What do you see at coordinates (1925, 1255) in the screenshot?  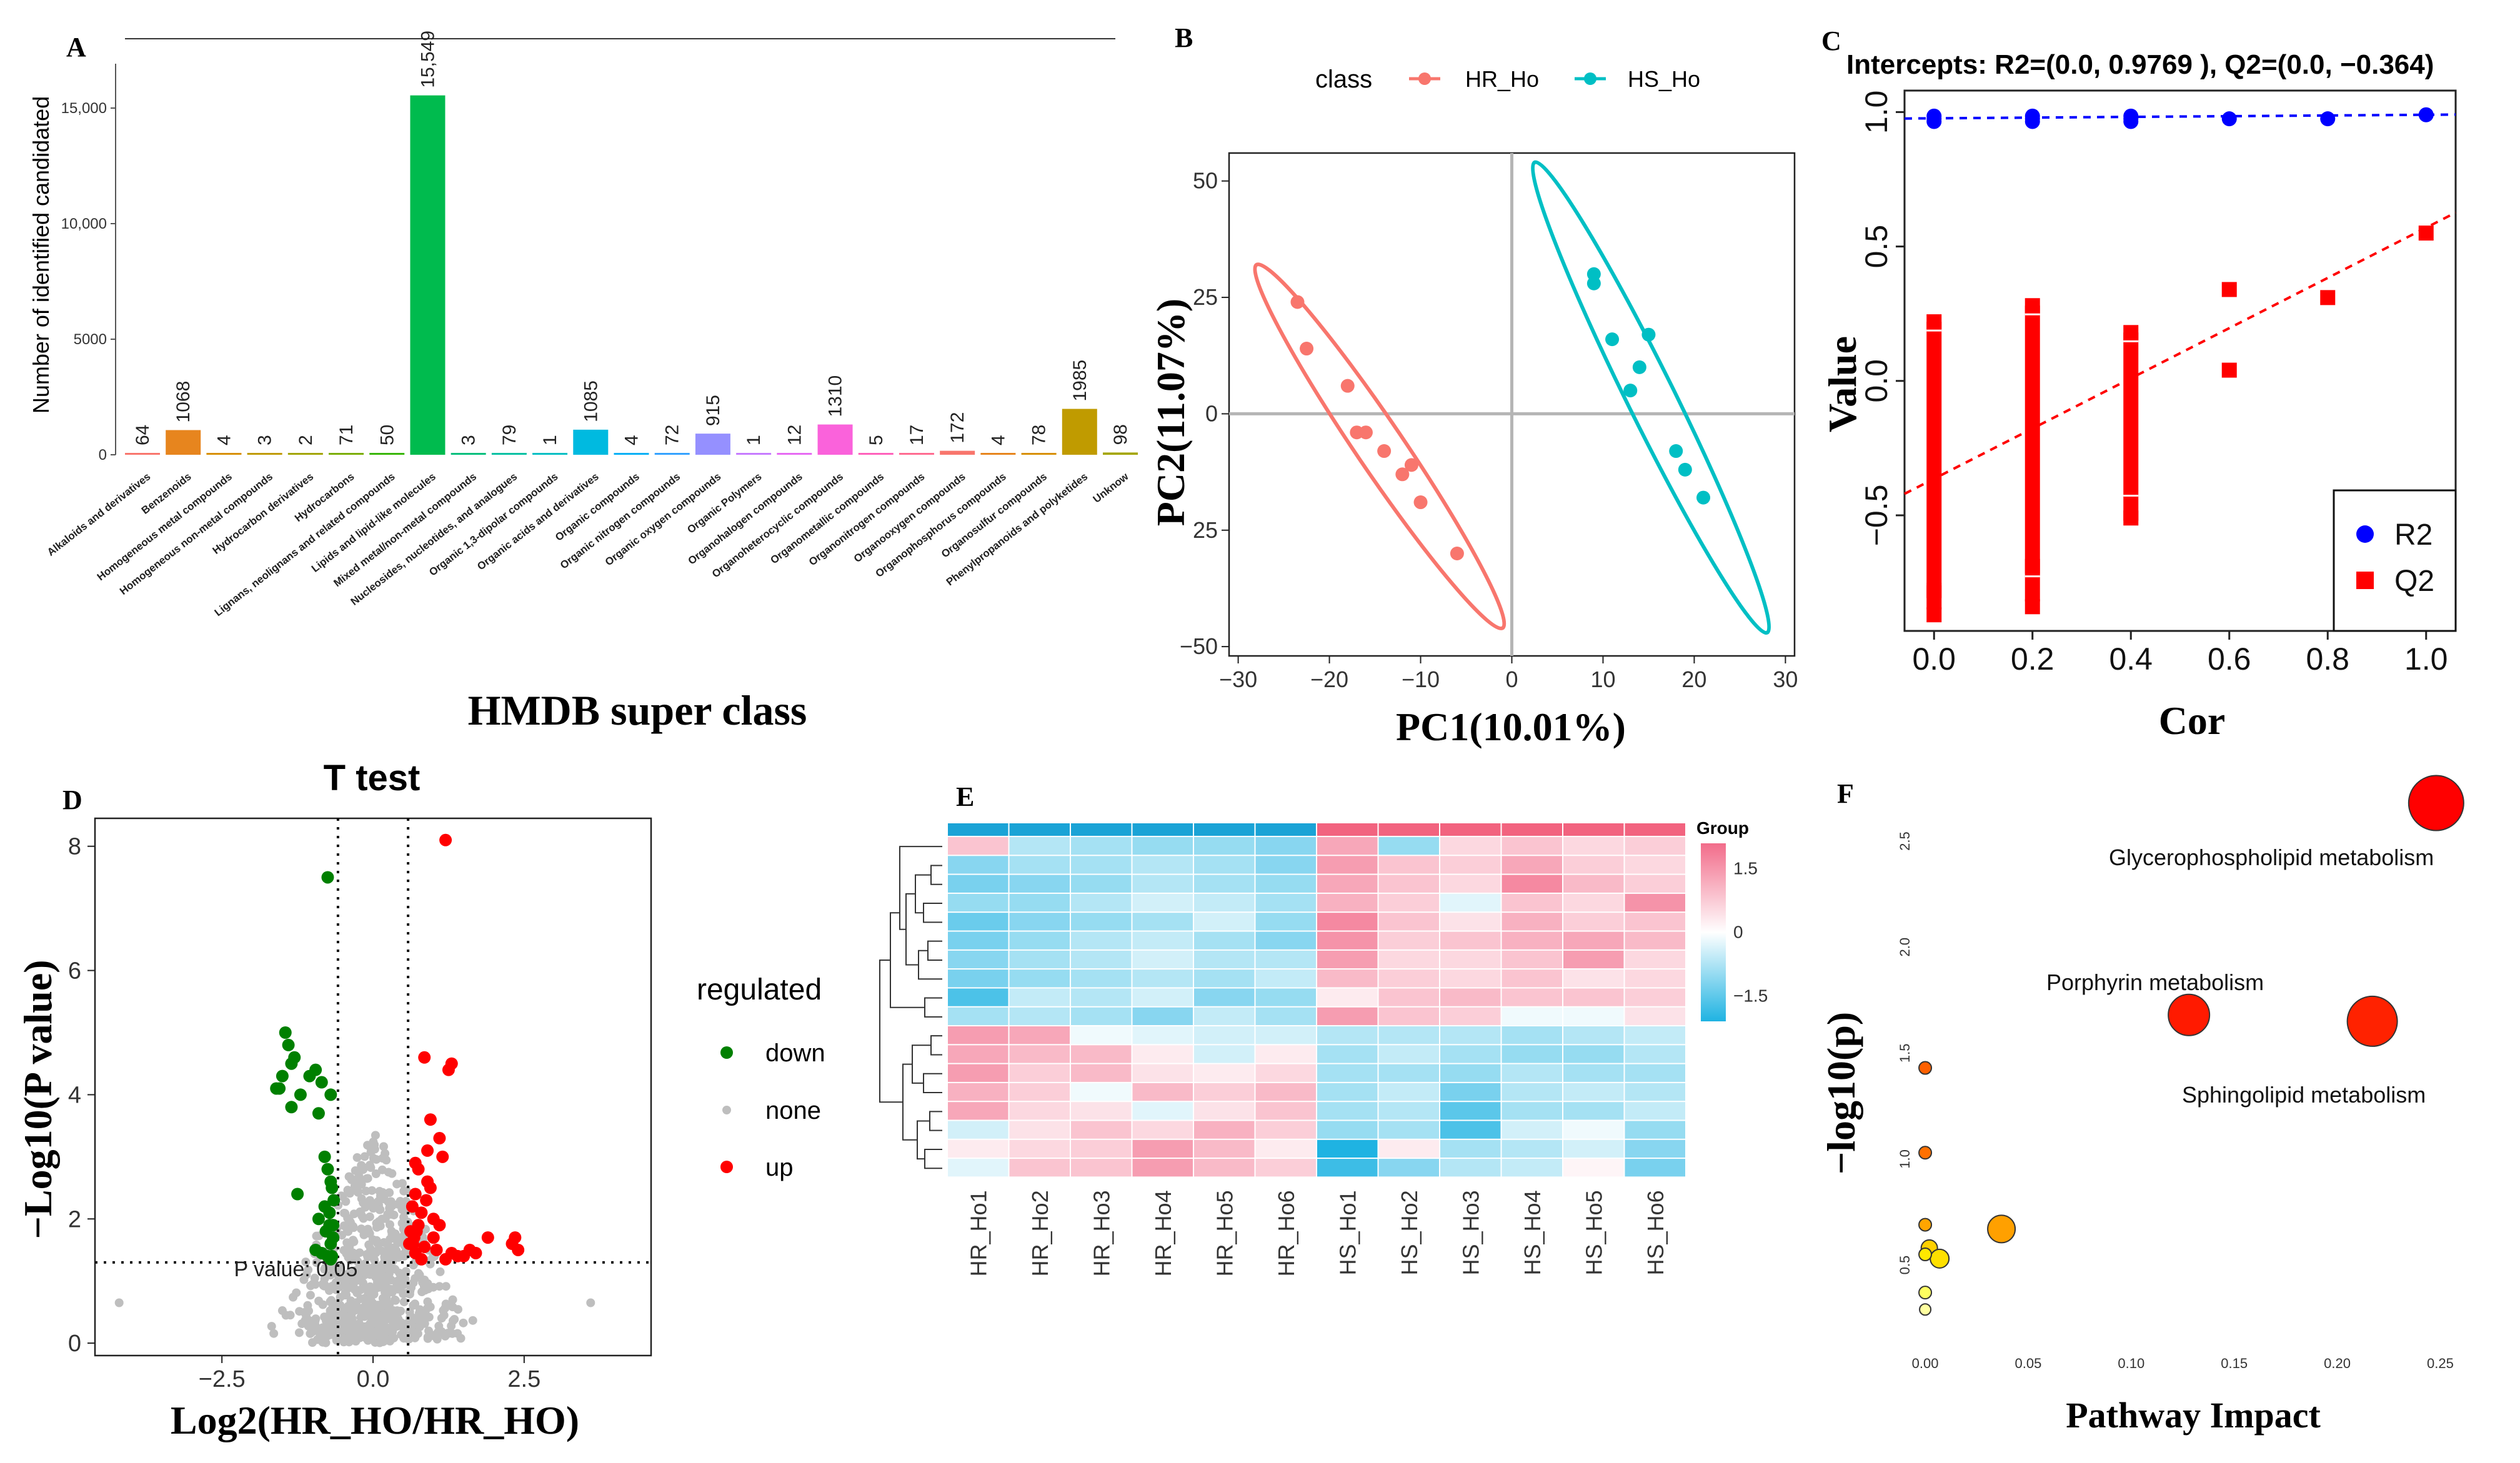 I see `panel-f-pathway-point` at bounding box center [1925, 1255].